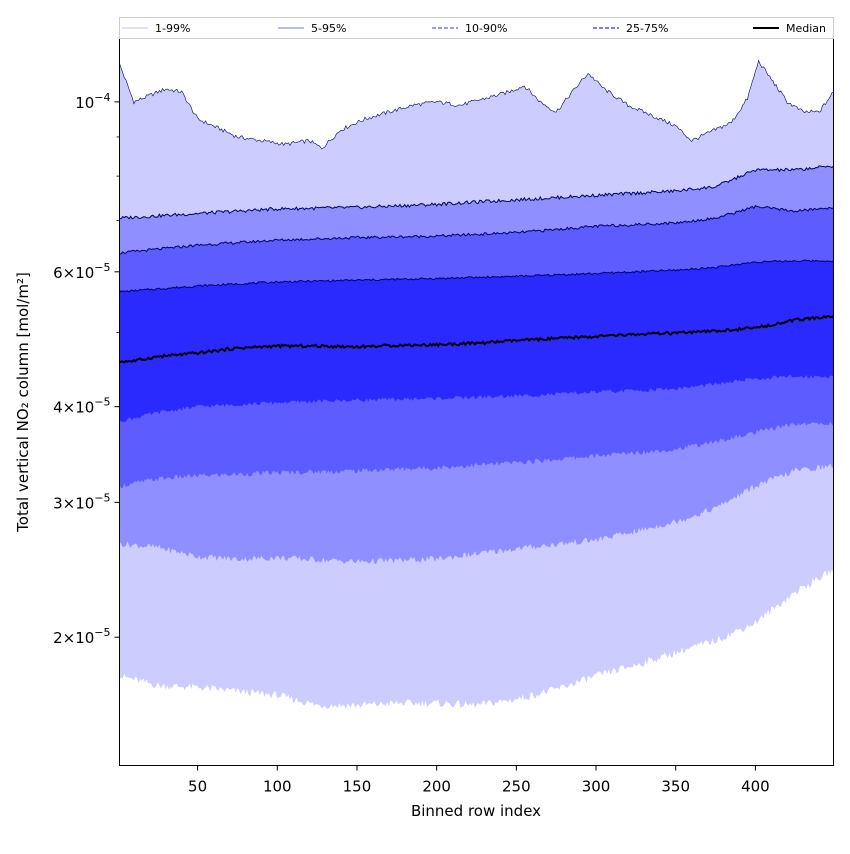 Image resolution: width=850 pixels, height=854 pixels. I want to click on legend-label: 1-99%, so click(172, 28).